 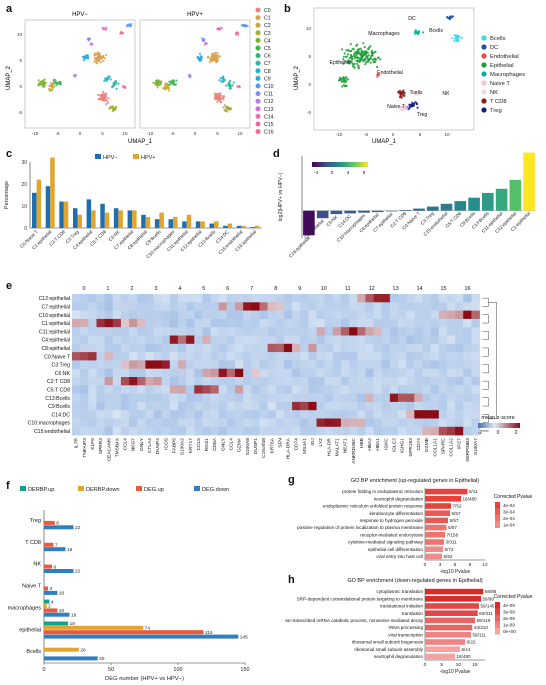 I want to click on umap-tick-label: 5, so click(x=217, y=133).